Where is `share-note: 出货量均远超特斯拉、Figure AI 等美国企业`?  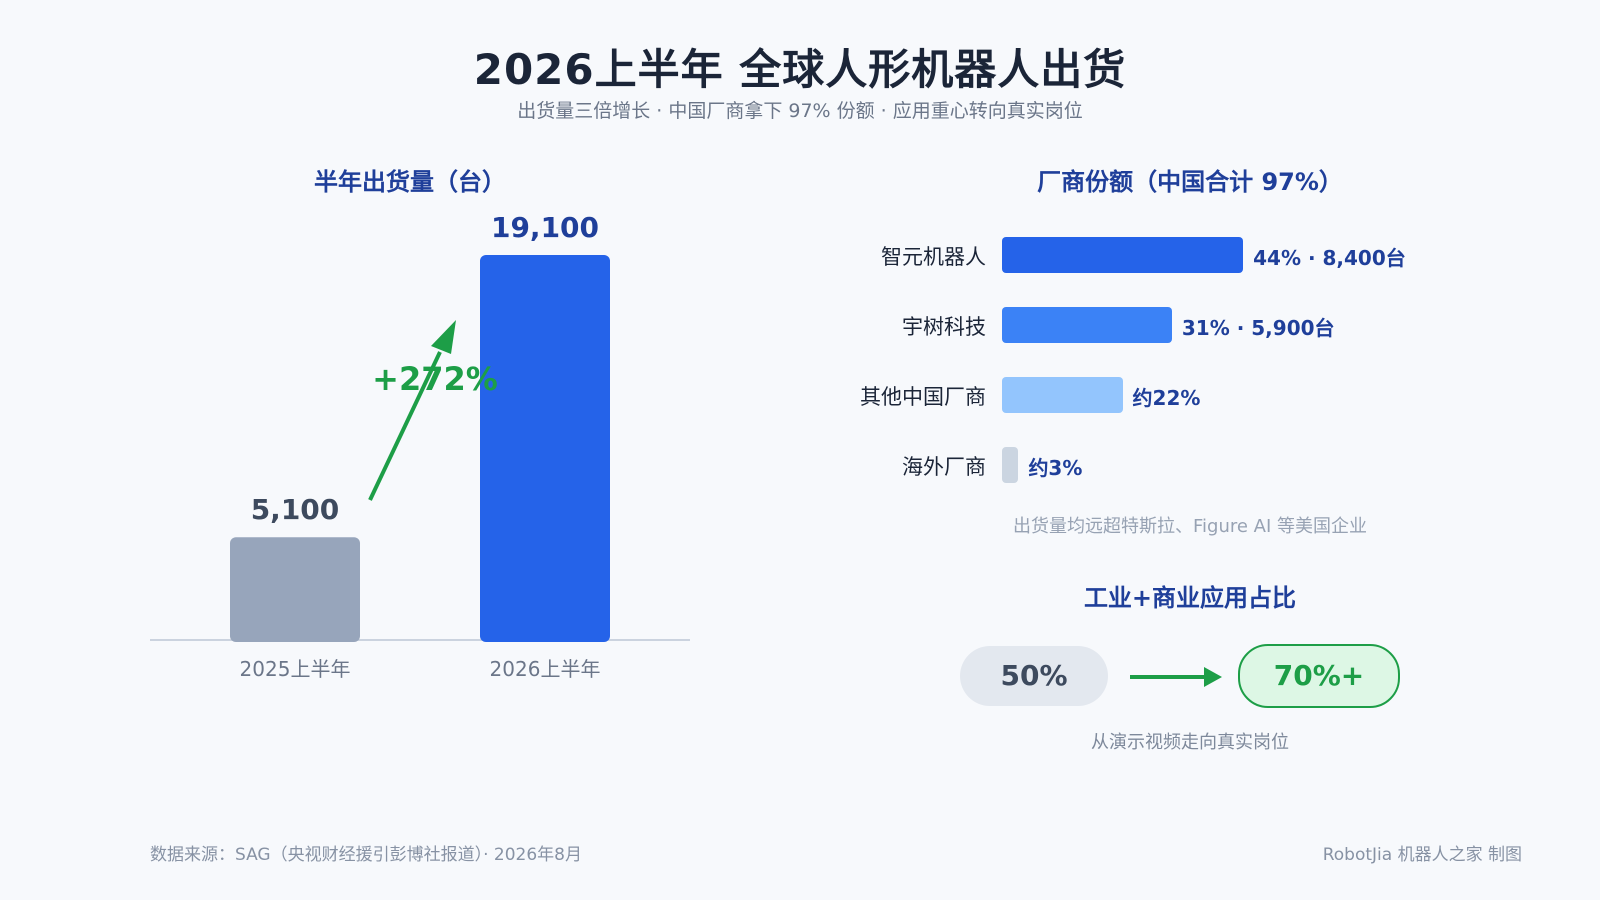 share-note: 出货量均远超特斯拉、Figure AI 等美国企业 is located at coordinates (1190, 526).